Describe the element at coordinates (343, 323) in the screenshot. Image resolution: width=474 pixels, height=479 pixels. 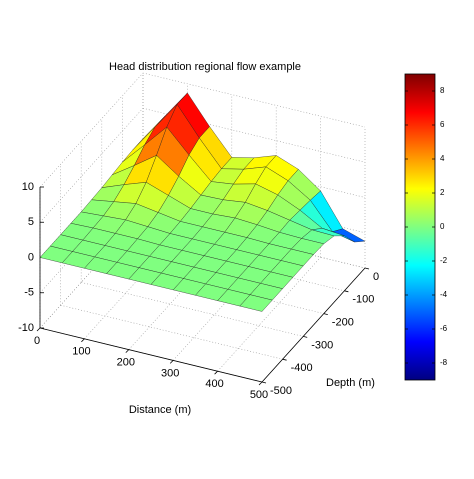
I see `y-tick-label: -200` at that location.